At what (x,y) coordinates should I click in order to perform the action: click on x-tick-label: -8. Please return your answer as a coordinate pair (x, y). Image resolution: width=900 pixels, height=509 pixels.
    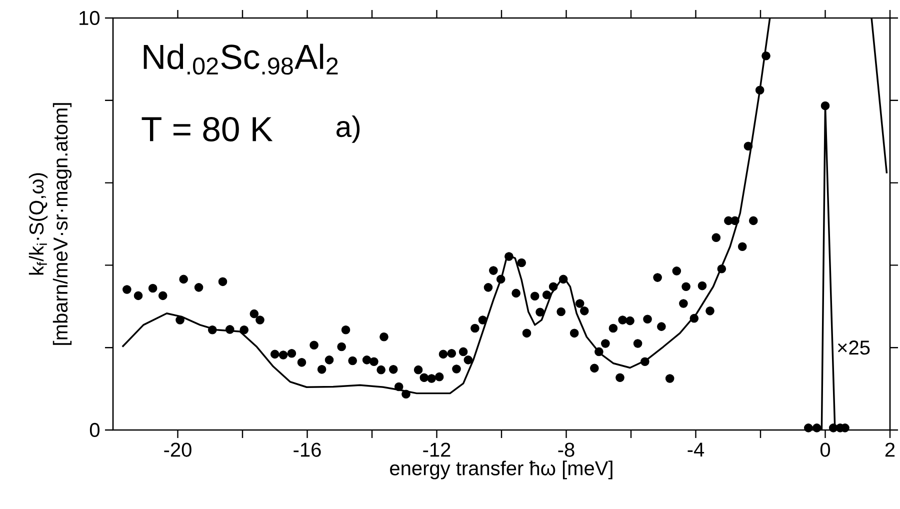
    Looking at the image, I should click on (566, 449).